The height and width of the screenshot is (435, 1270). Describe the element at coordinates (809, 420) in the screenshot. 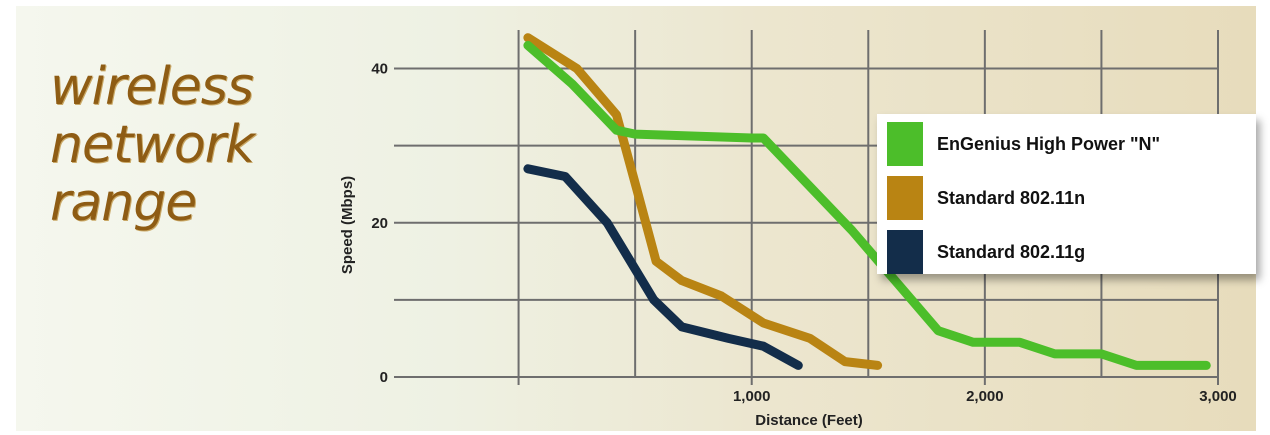

I see `x-axis-title: Distance (Feet)` at that location.